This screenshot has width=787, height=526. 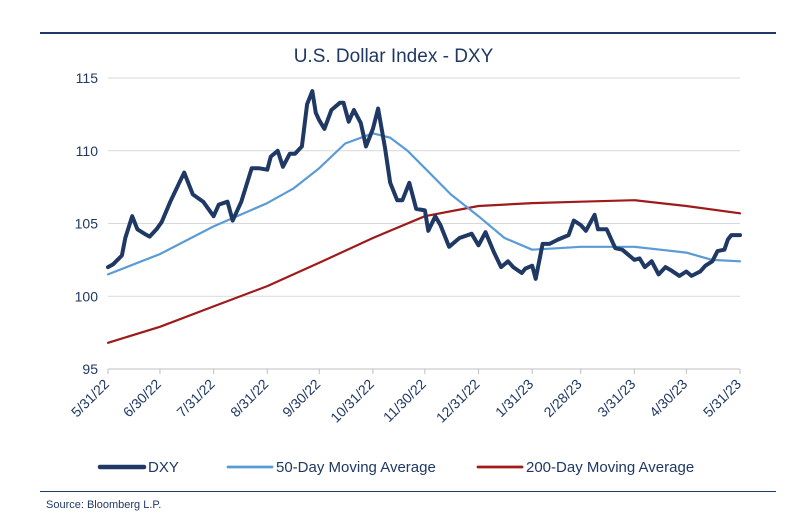 What do you see at coordinates (90, 369) in the screenshot?
I see `y-tick-label: 95` at bounding box center [90, 369].